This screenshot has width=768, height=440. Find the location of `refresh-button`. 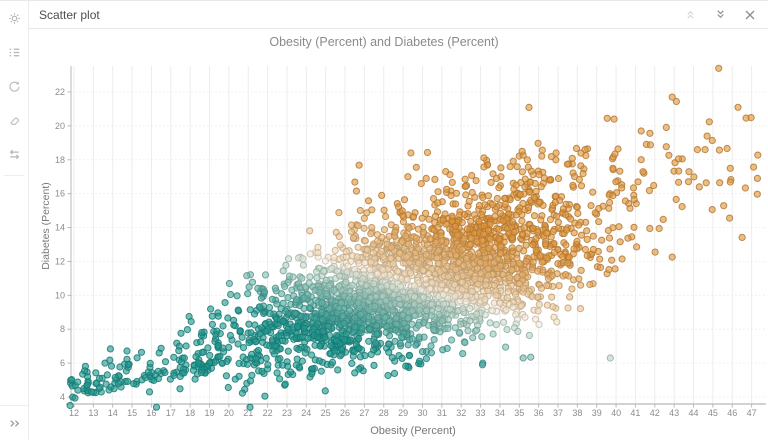

refresh-button is located at coordinates (14, 86).